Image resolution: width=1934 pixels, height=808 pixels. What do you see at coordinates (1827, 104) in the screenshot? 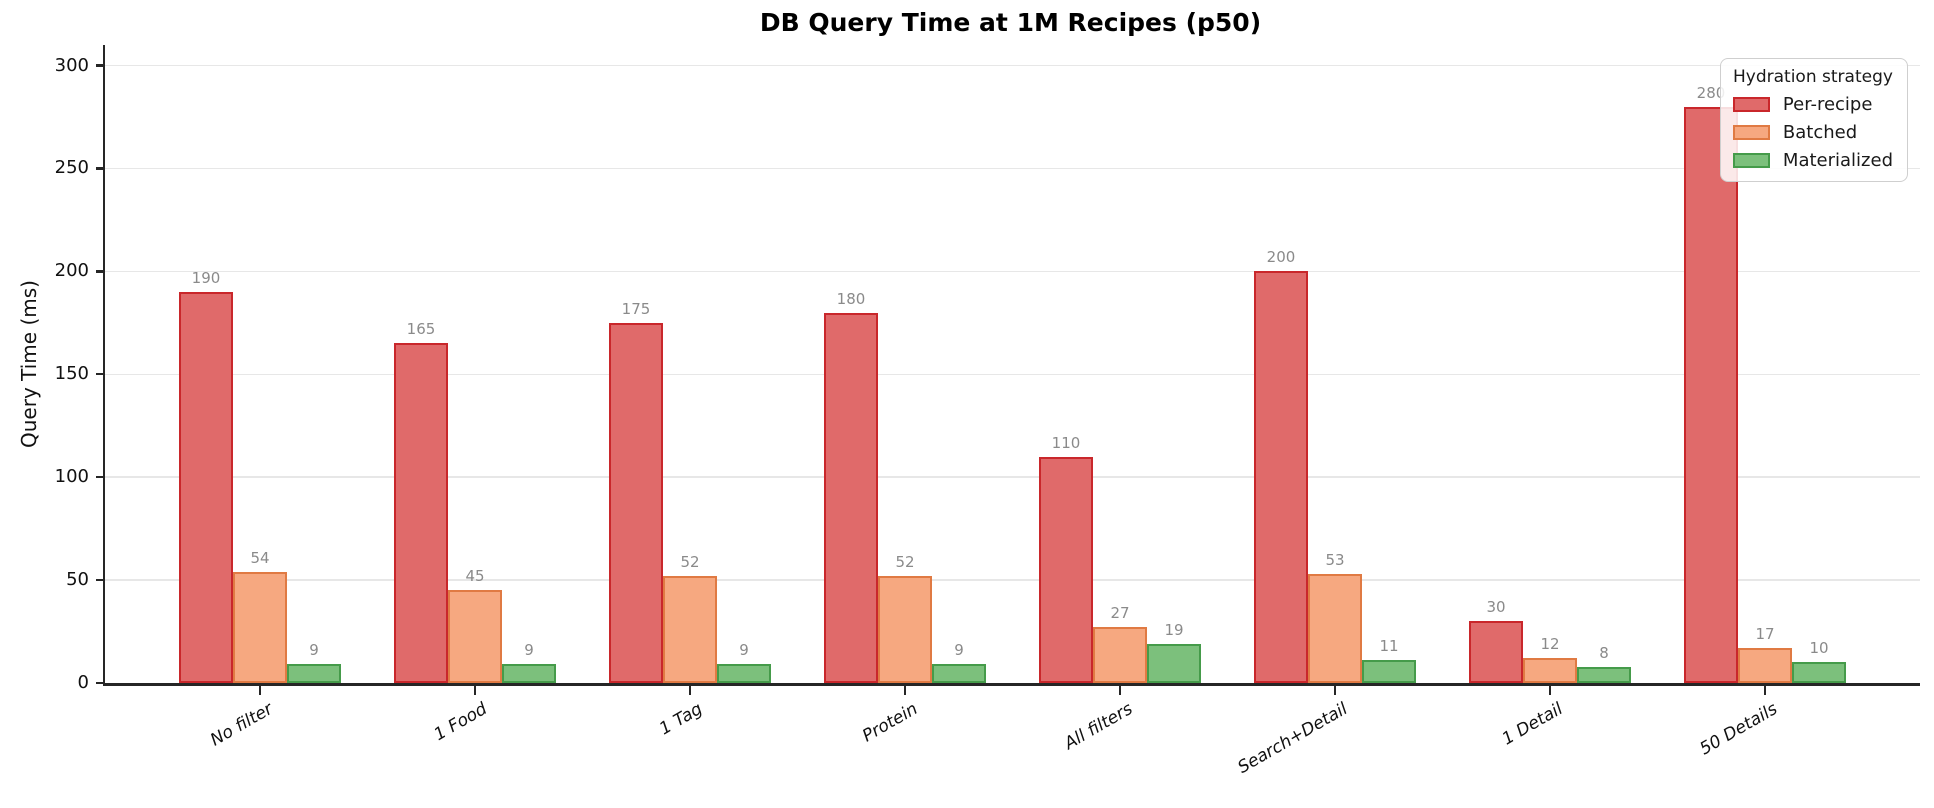
I see `legend-label: Per-recipe` at bounding box center [1827, 104].